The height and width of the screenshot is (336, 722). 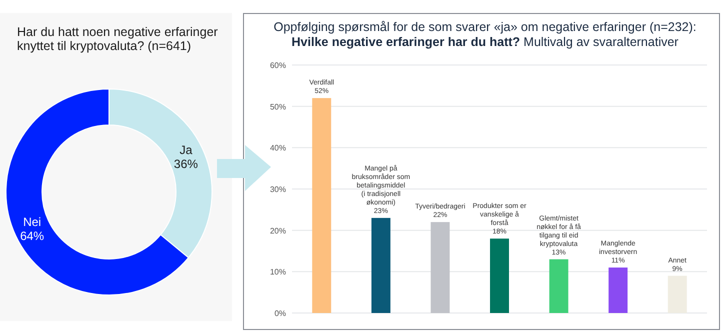 What do you see at coordinates (278, 65) in the screenshot?
I see `y-tick-label: 60%` at bounding box center [278, 65].